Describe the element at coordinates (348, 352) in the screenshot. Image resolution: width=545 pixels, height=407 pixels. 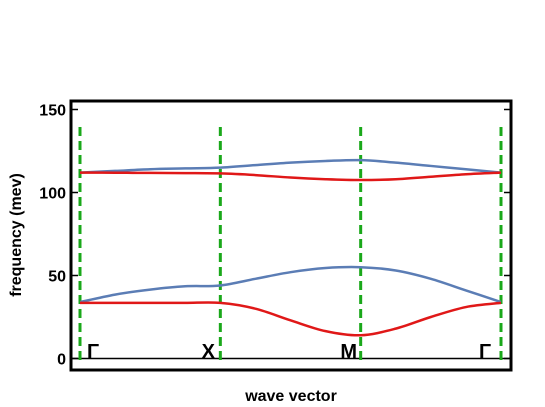
I see `symmetry-label: M` at that location.